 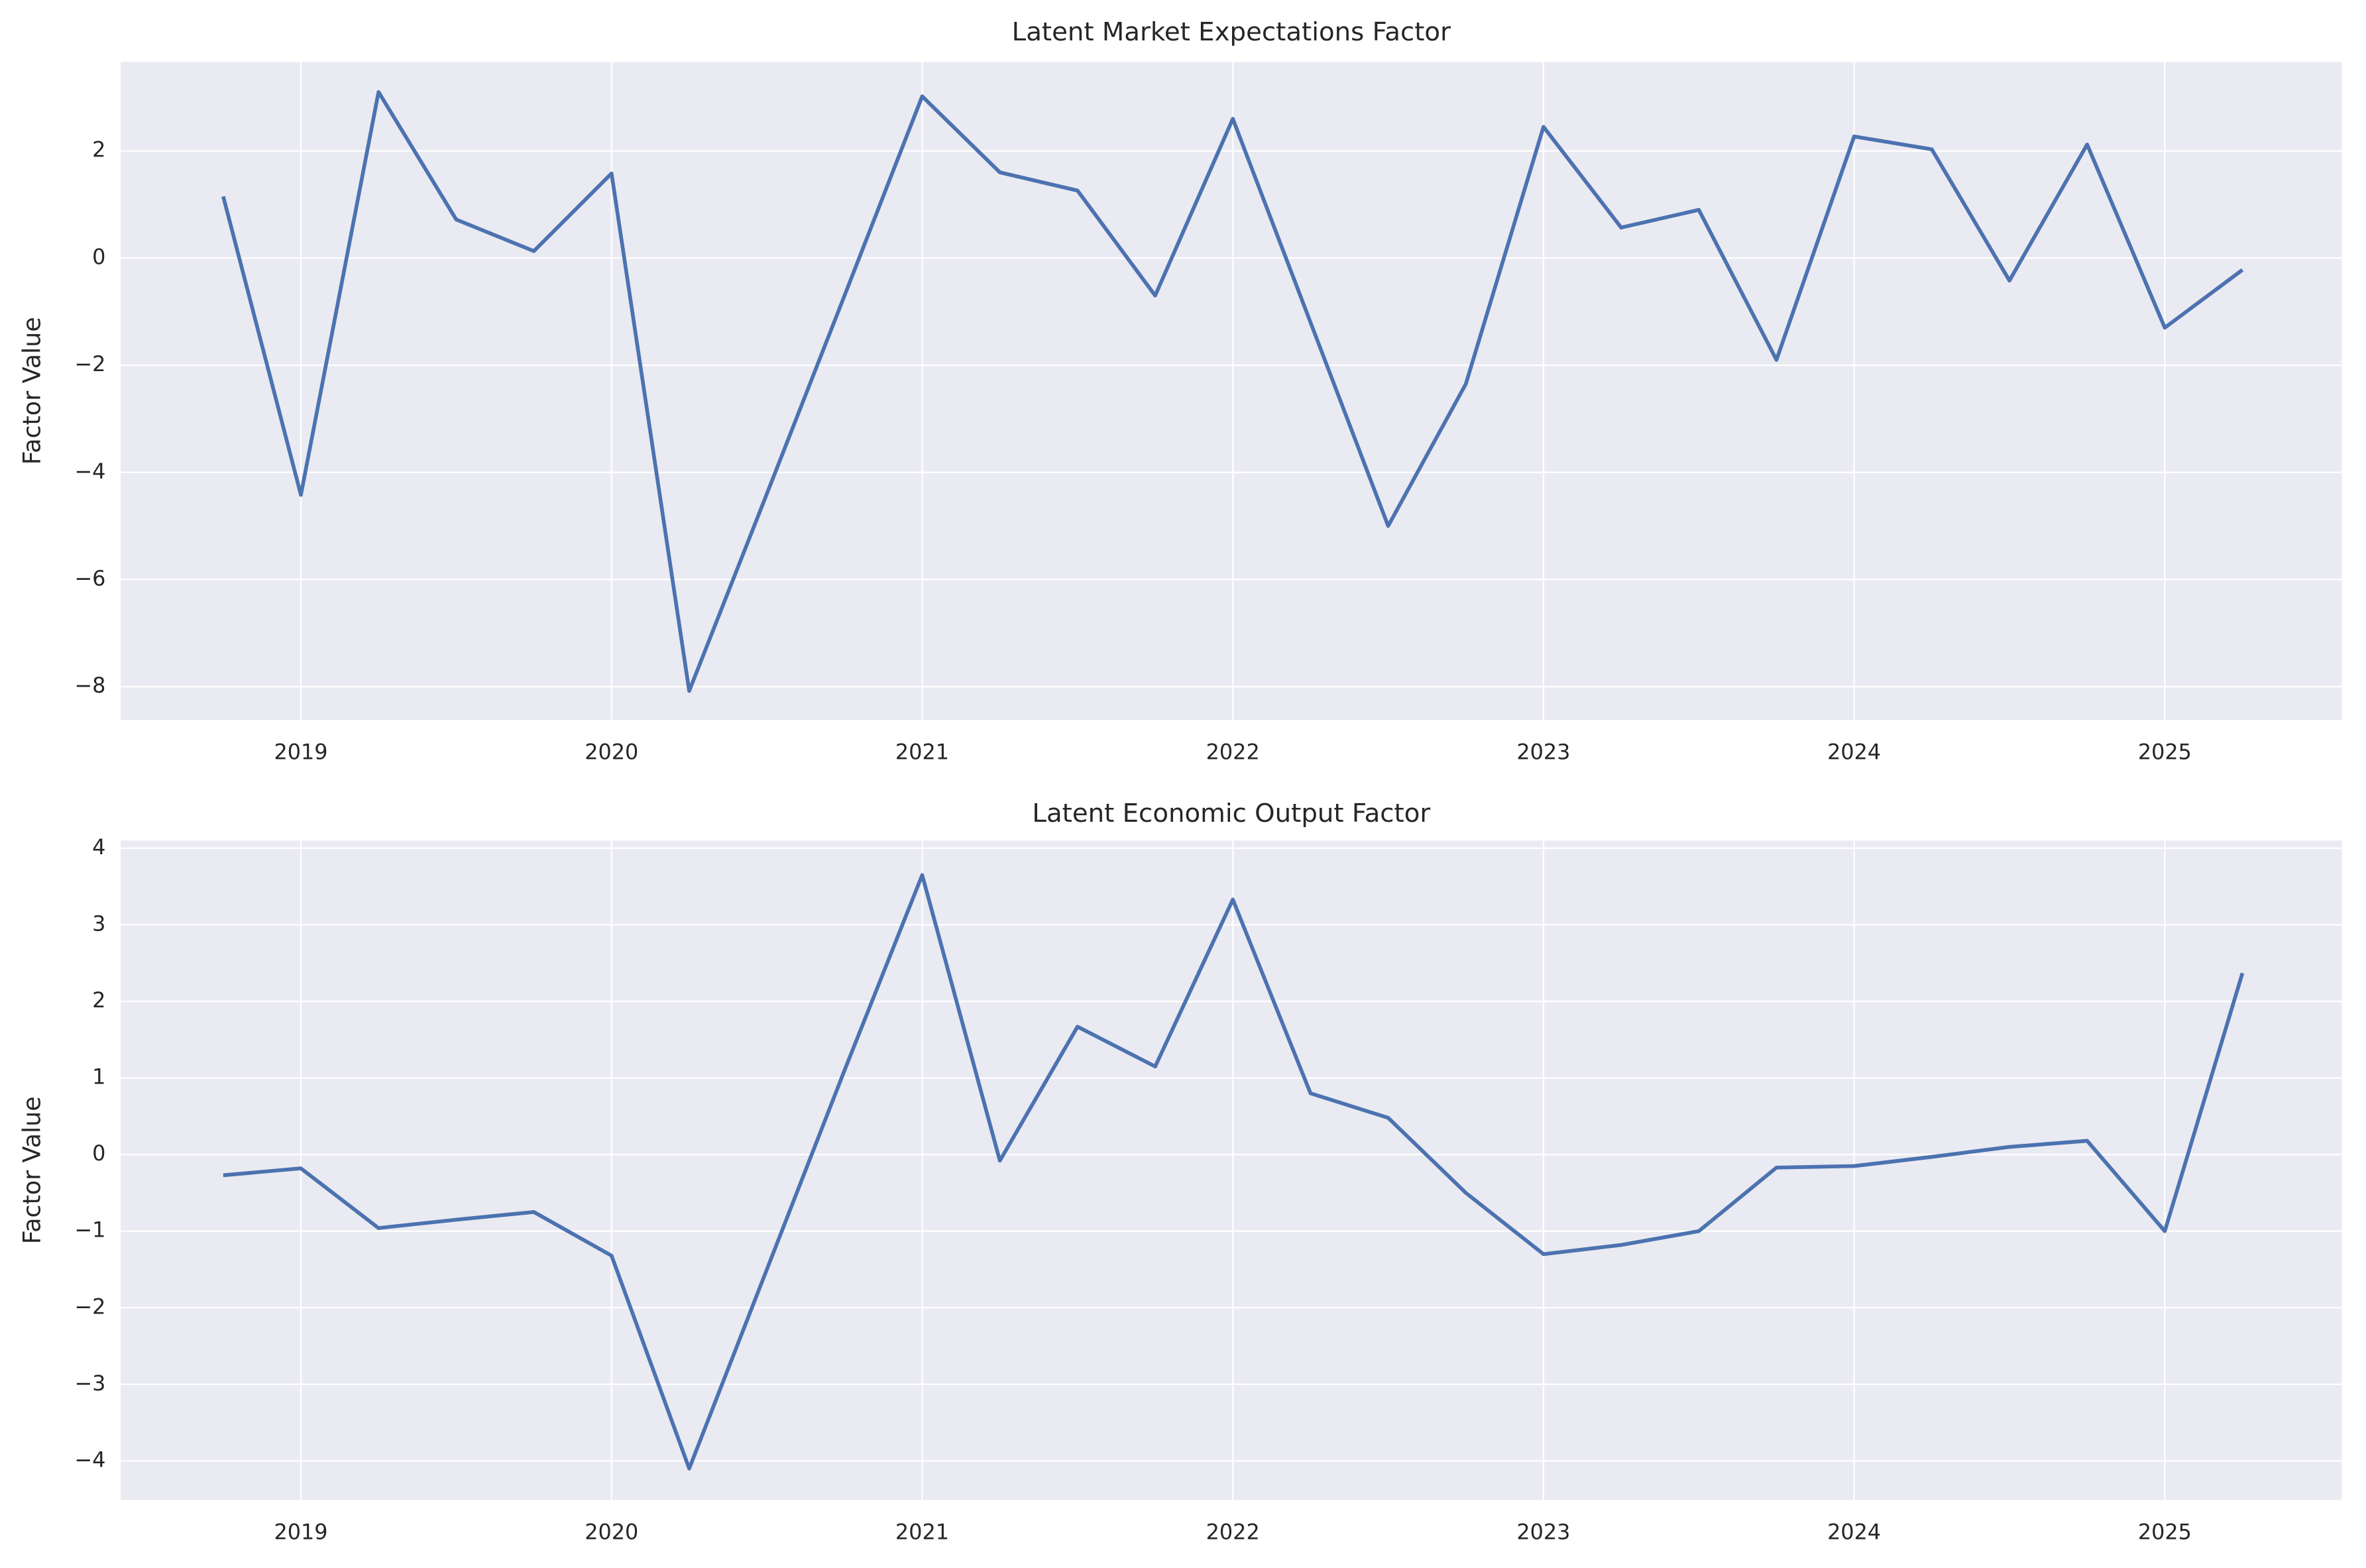 I want to click on y-tick-label: −1, so click(x=89, y=1230).